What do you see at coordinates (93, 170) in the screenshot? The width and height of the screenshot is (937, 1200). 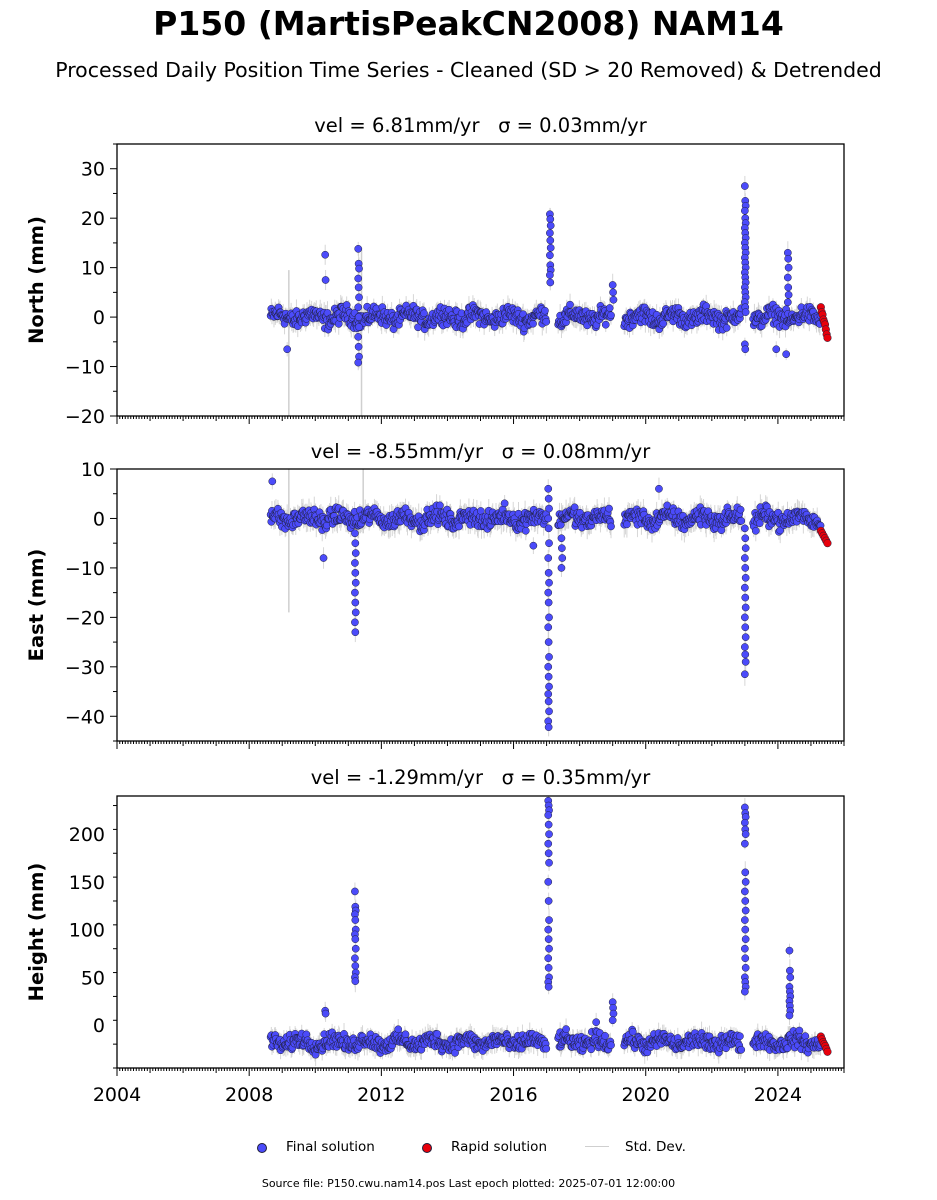 I see `y-tick-label: 30` at bounding box center [93, 170].